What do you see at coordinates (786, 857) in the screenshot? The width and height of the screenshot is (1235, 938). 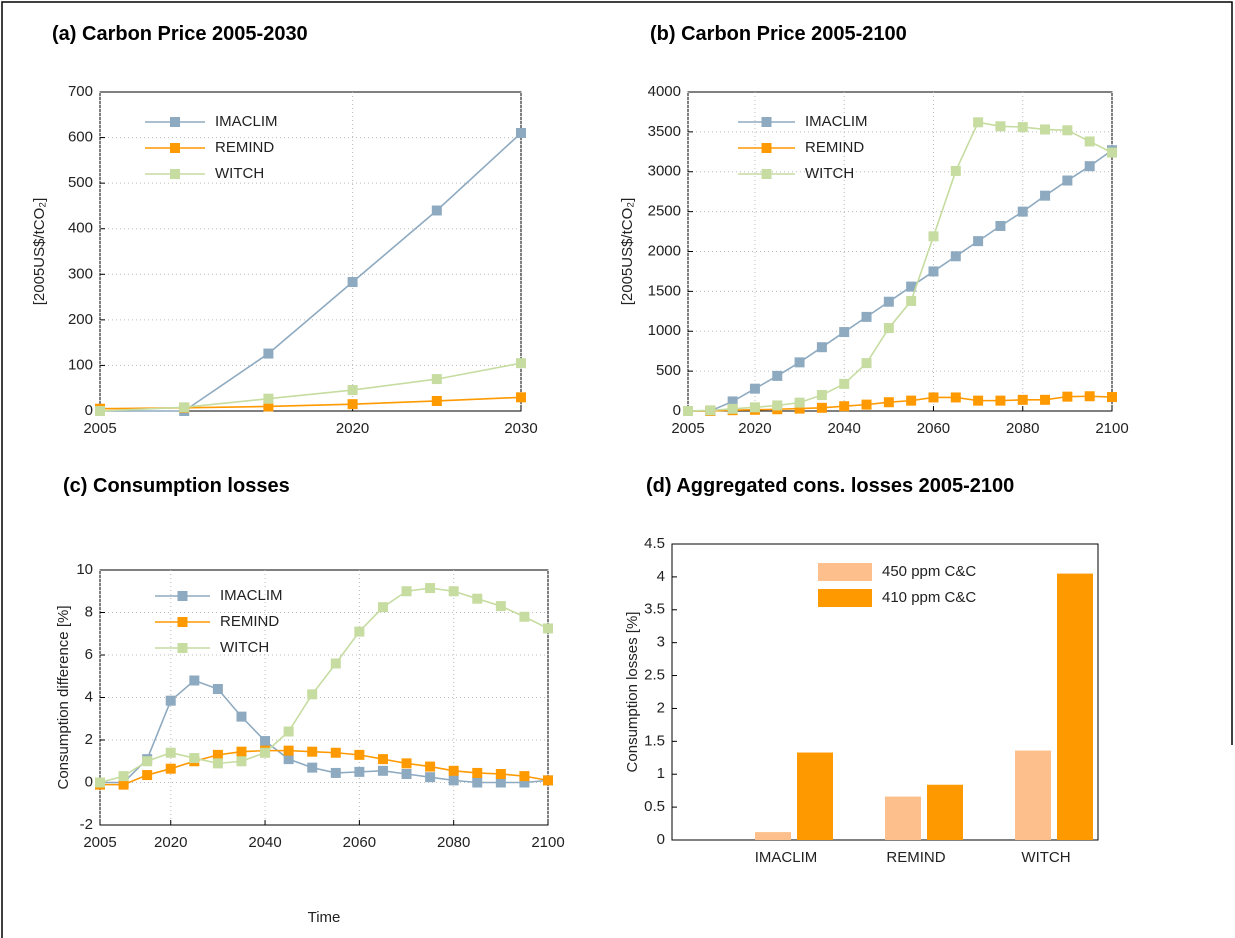 I see `x-tick-label: IMACLIM` at bounding box center [786, 857].